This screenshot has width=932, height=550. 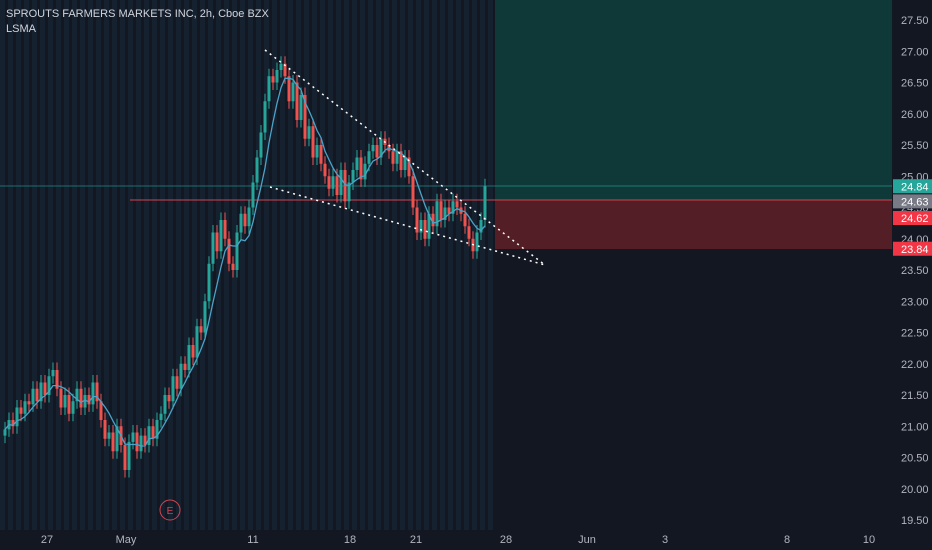 What do you see at coordinates (915, 146) in the screenshot?
I see `y-tick-label: 25.50` at bounding box center [915, 146].